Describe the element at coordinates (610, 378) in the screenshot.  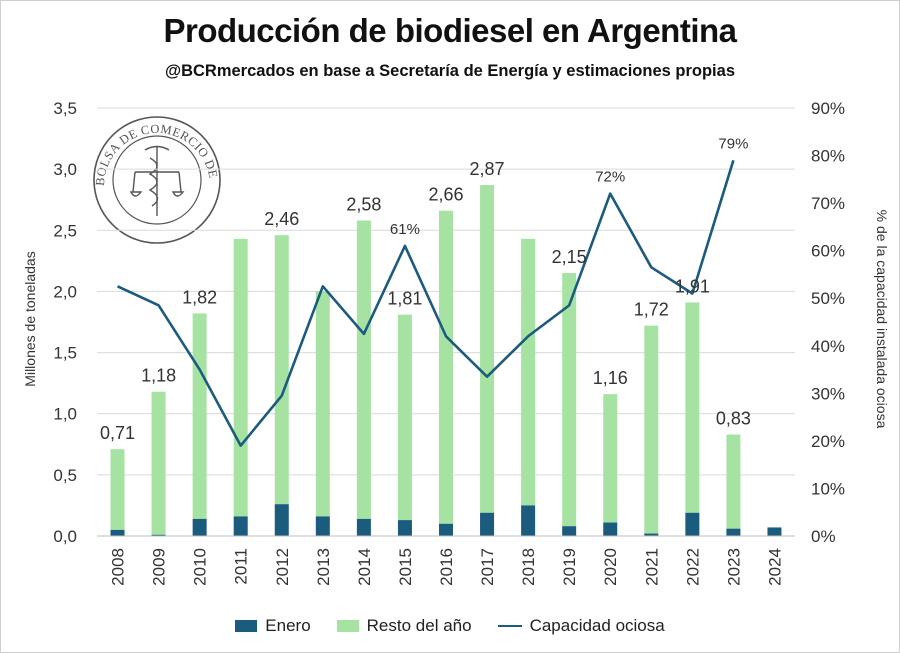
I see `total-label: 1,16` at that location.